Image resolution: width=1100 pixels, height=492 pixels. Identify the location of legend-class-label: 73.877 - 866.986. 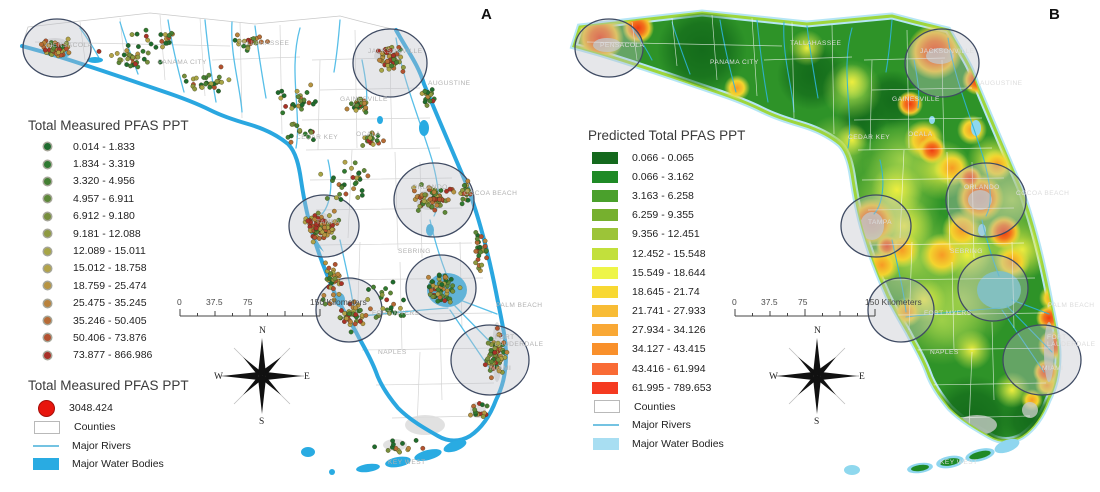
(113, 355).